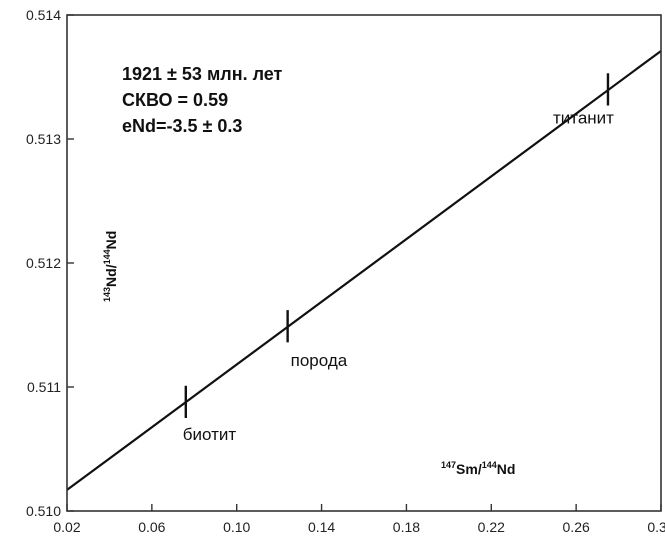 The width and height of the screenshot is (665, 540). Describe the element at coordinates (359, 519) in the screenshot. I see `x-axis-ticks: 0.02 0.06 0.10 0.14 0.18 0.22 0.26 0.30` at that location.